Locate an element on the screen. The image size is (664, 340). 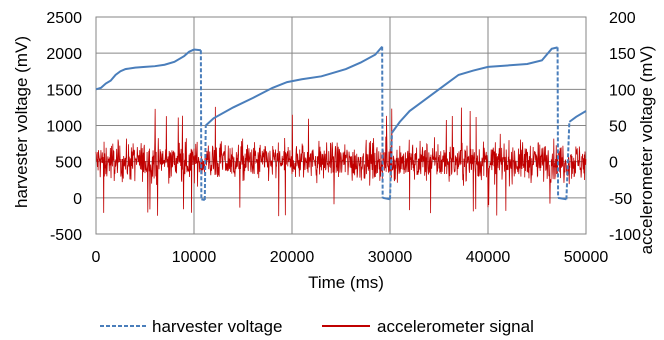
x-tick-label: 40000 is located at coordinates (488, 257).